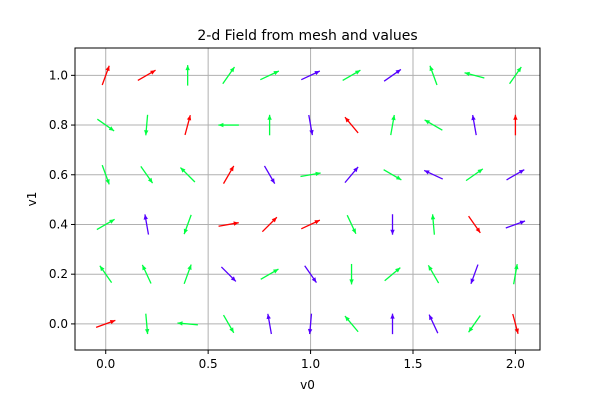  Describe the element at coordinates (58, 175) in the screenshot. I see `y-tick-label: 0.6` at that location.